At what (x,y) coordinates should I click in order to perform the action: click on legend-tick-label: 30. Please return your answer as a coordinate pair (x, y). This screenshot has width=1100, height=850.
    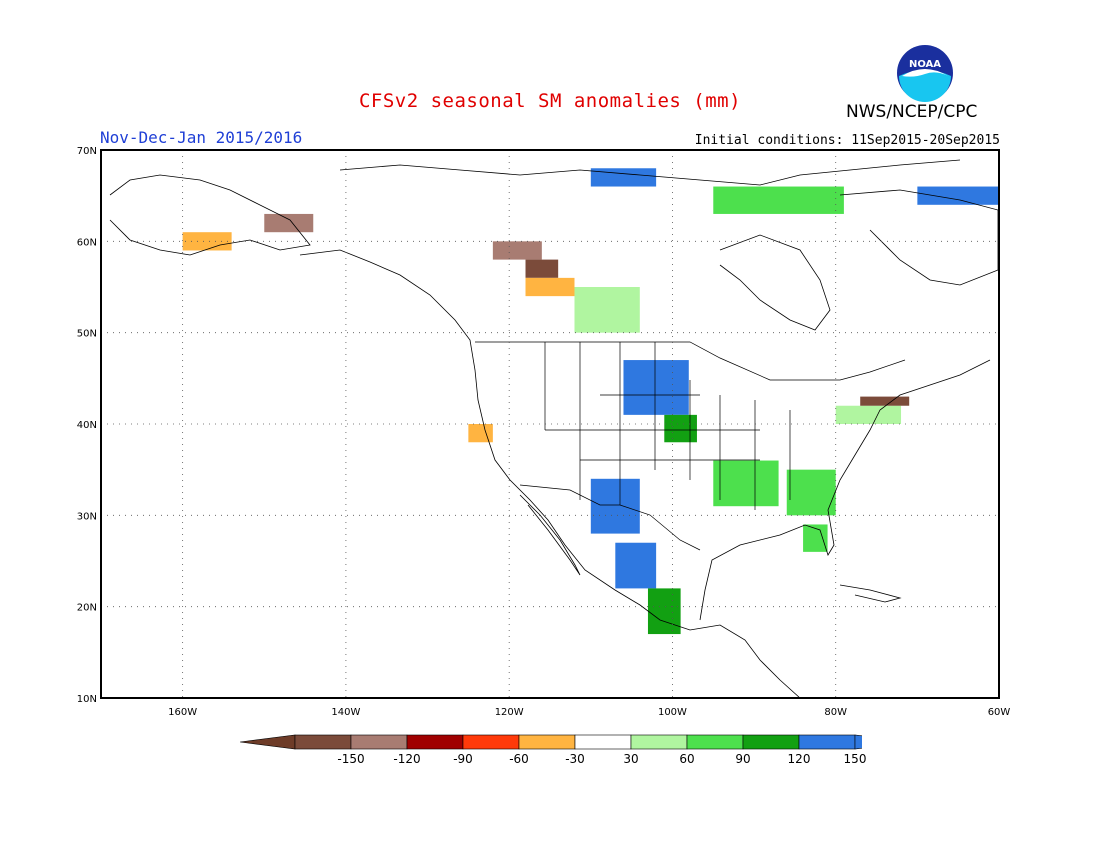
    Looking at the image, I should click on (631, 759).